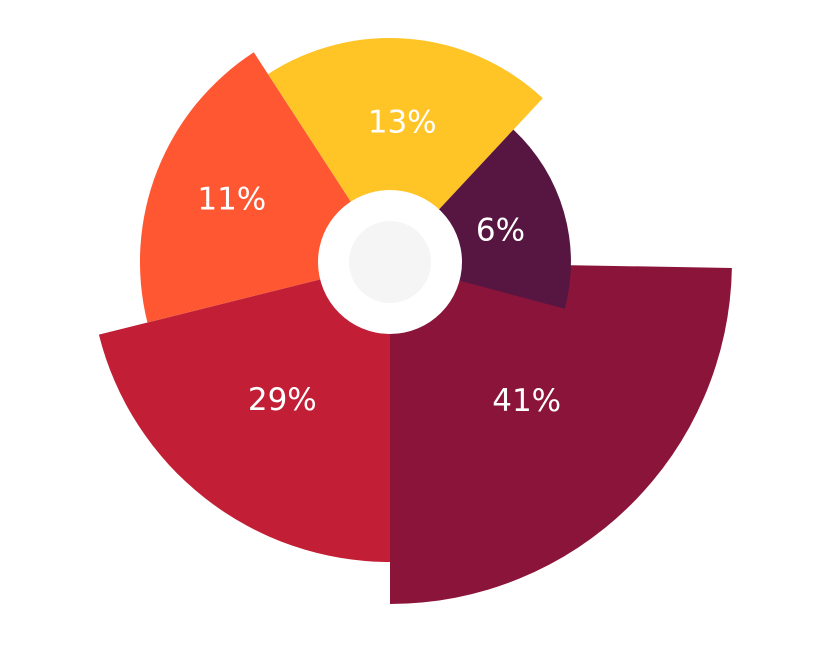 This screenshot has height=645, width=820. What do you see at coordinates (282, 400) in the screenshot?
I see `slice-label-29: 29%` at bounding box center [282, 400].